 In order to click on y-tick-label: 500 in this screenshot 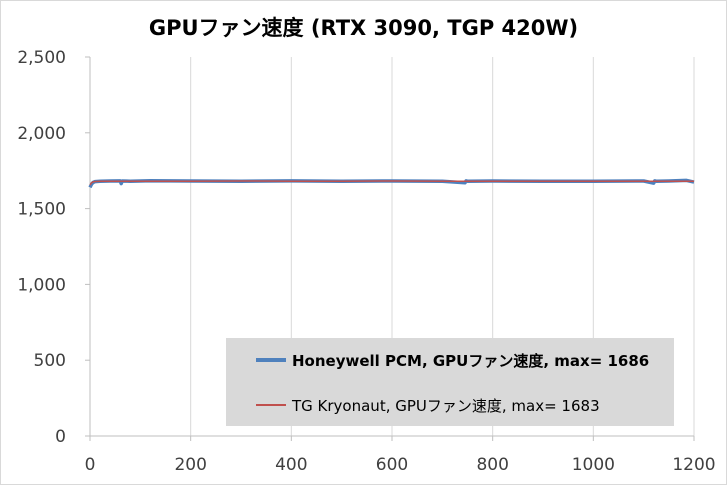, I will do `click(50, 361)`.